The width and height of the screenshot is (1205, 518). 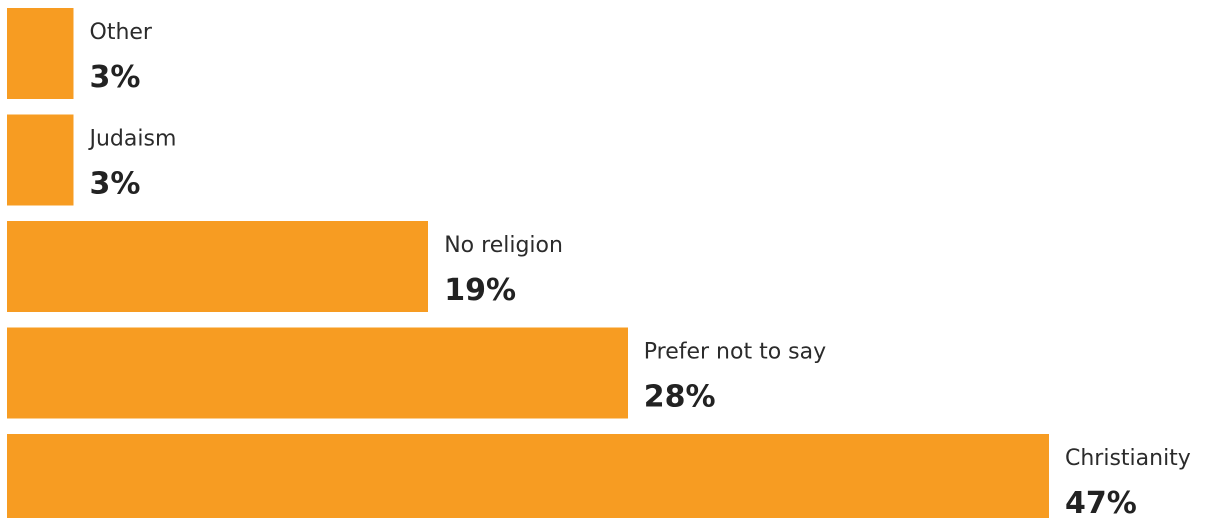 What do you see at coordinates (115, 184) in the screenshot?
I see `value-label-judaism: 3%` at bounding box center [115, 184].